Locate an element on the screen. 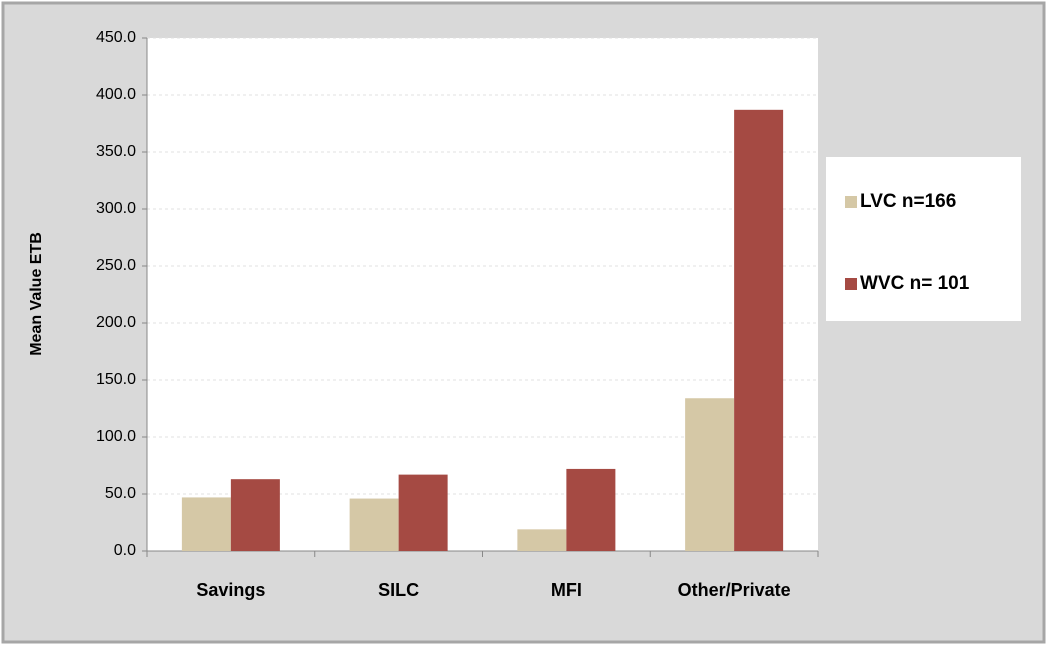  y-tick-label: 400.0 is located at coordinates (116, 94).